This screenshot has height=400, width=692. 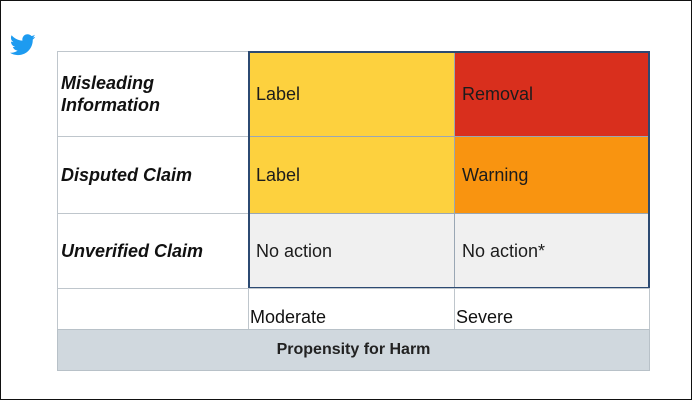 I want to click on row-label-text: Unverified Claim, so click(x=132, y=251).